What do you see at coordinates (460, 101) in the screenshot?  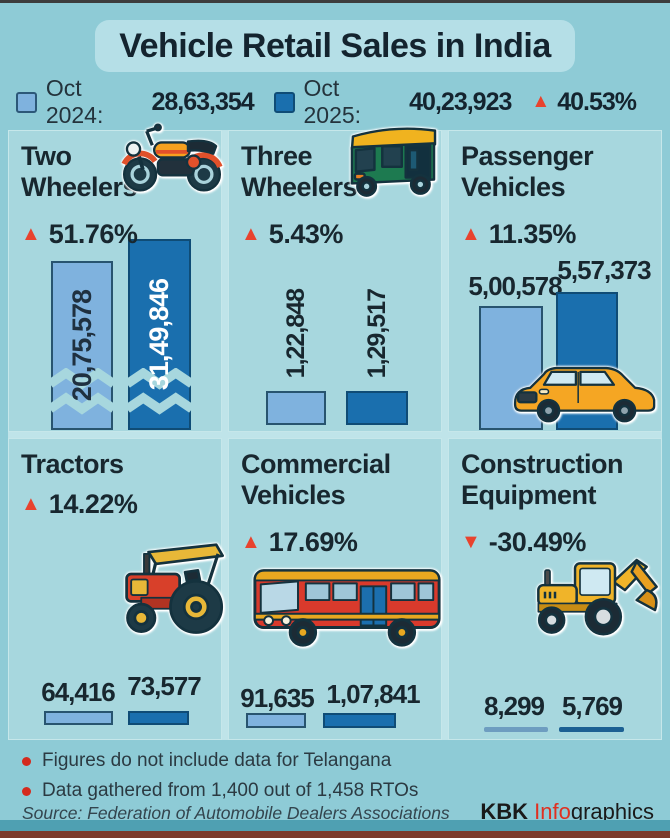 I see `legend-value-oct-2025: 40,23,923` at bounding box center [460, 101].